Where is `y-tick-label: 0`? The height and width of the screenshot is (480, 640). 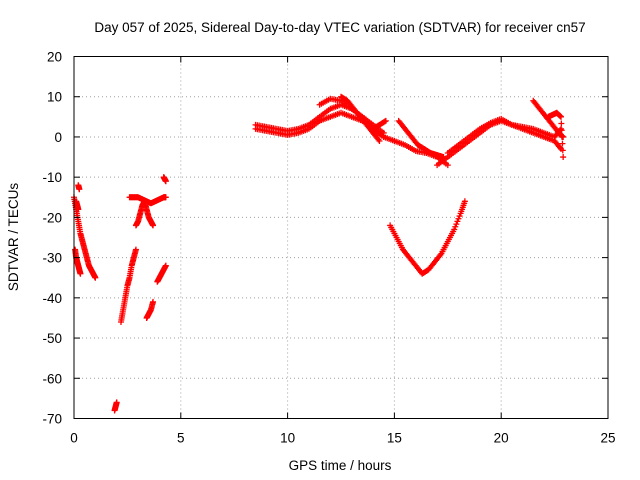 y-tick-label: 0 is located at coordinates (58, 137).